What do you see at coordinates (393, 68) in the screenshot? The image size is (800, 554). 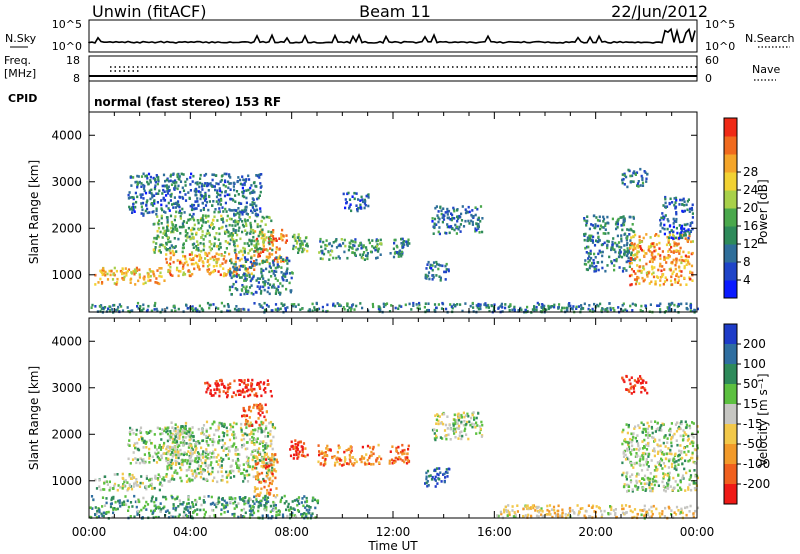 I see `freq-panel-frame` at bounding box center [393, 68].